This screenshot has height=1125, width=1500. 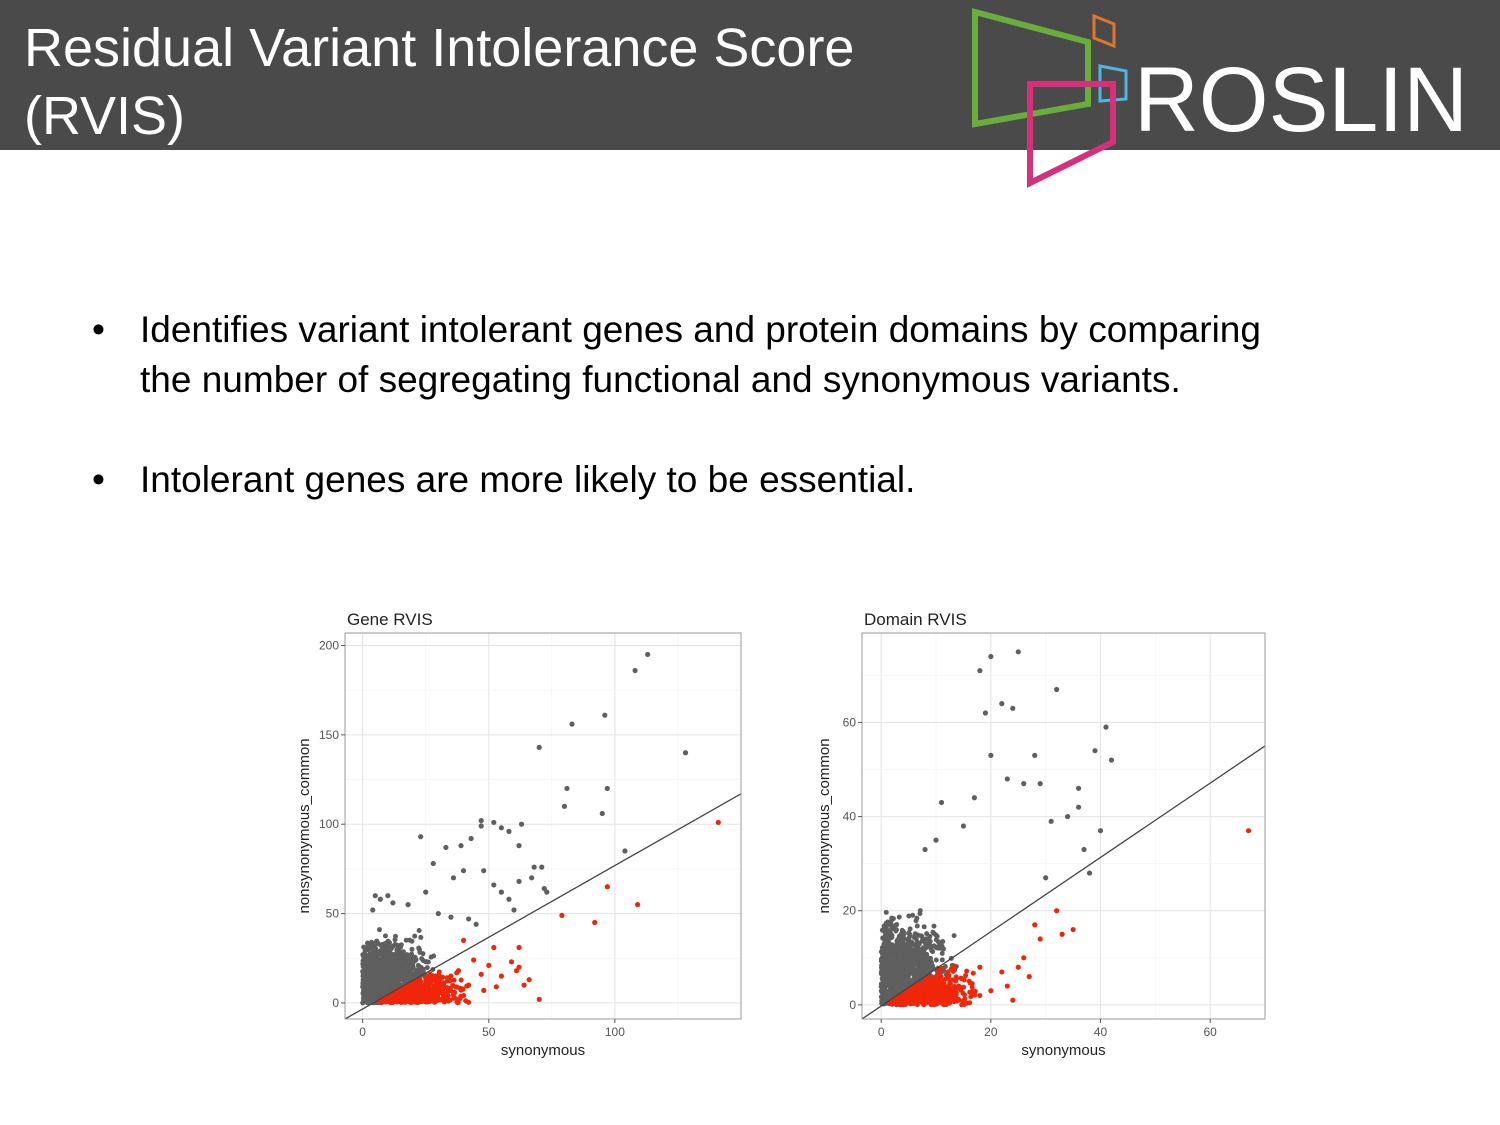 What do you see at coordinates (1301, 100) in the screenshot?
I see `logo-wordmark: ROSLIN` at bounding box center [1301, 100].